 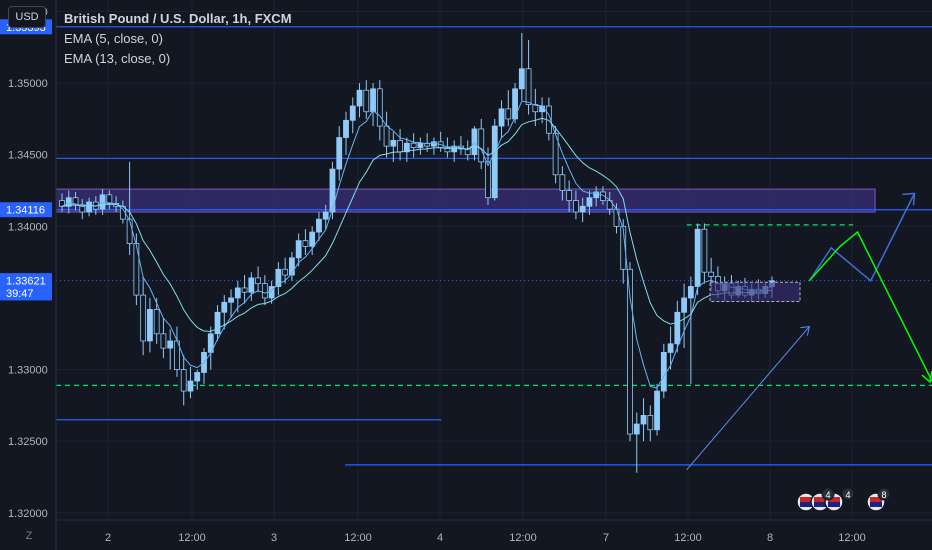 I want to click on y-tick-label: 1.35000, so click(x=28, y=84).